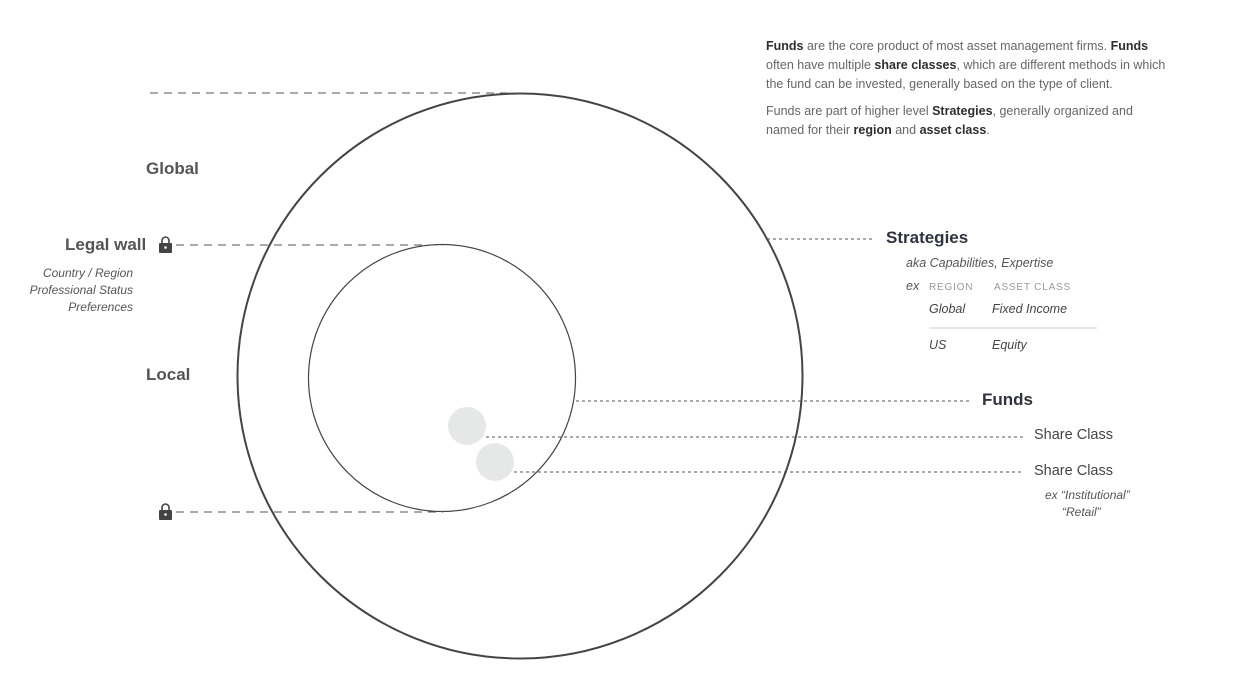  What do you see at coordinates (962, 111) in the screenshot?
I see `emphasis-text: Strategies` at bounding box center [962, 111].